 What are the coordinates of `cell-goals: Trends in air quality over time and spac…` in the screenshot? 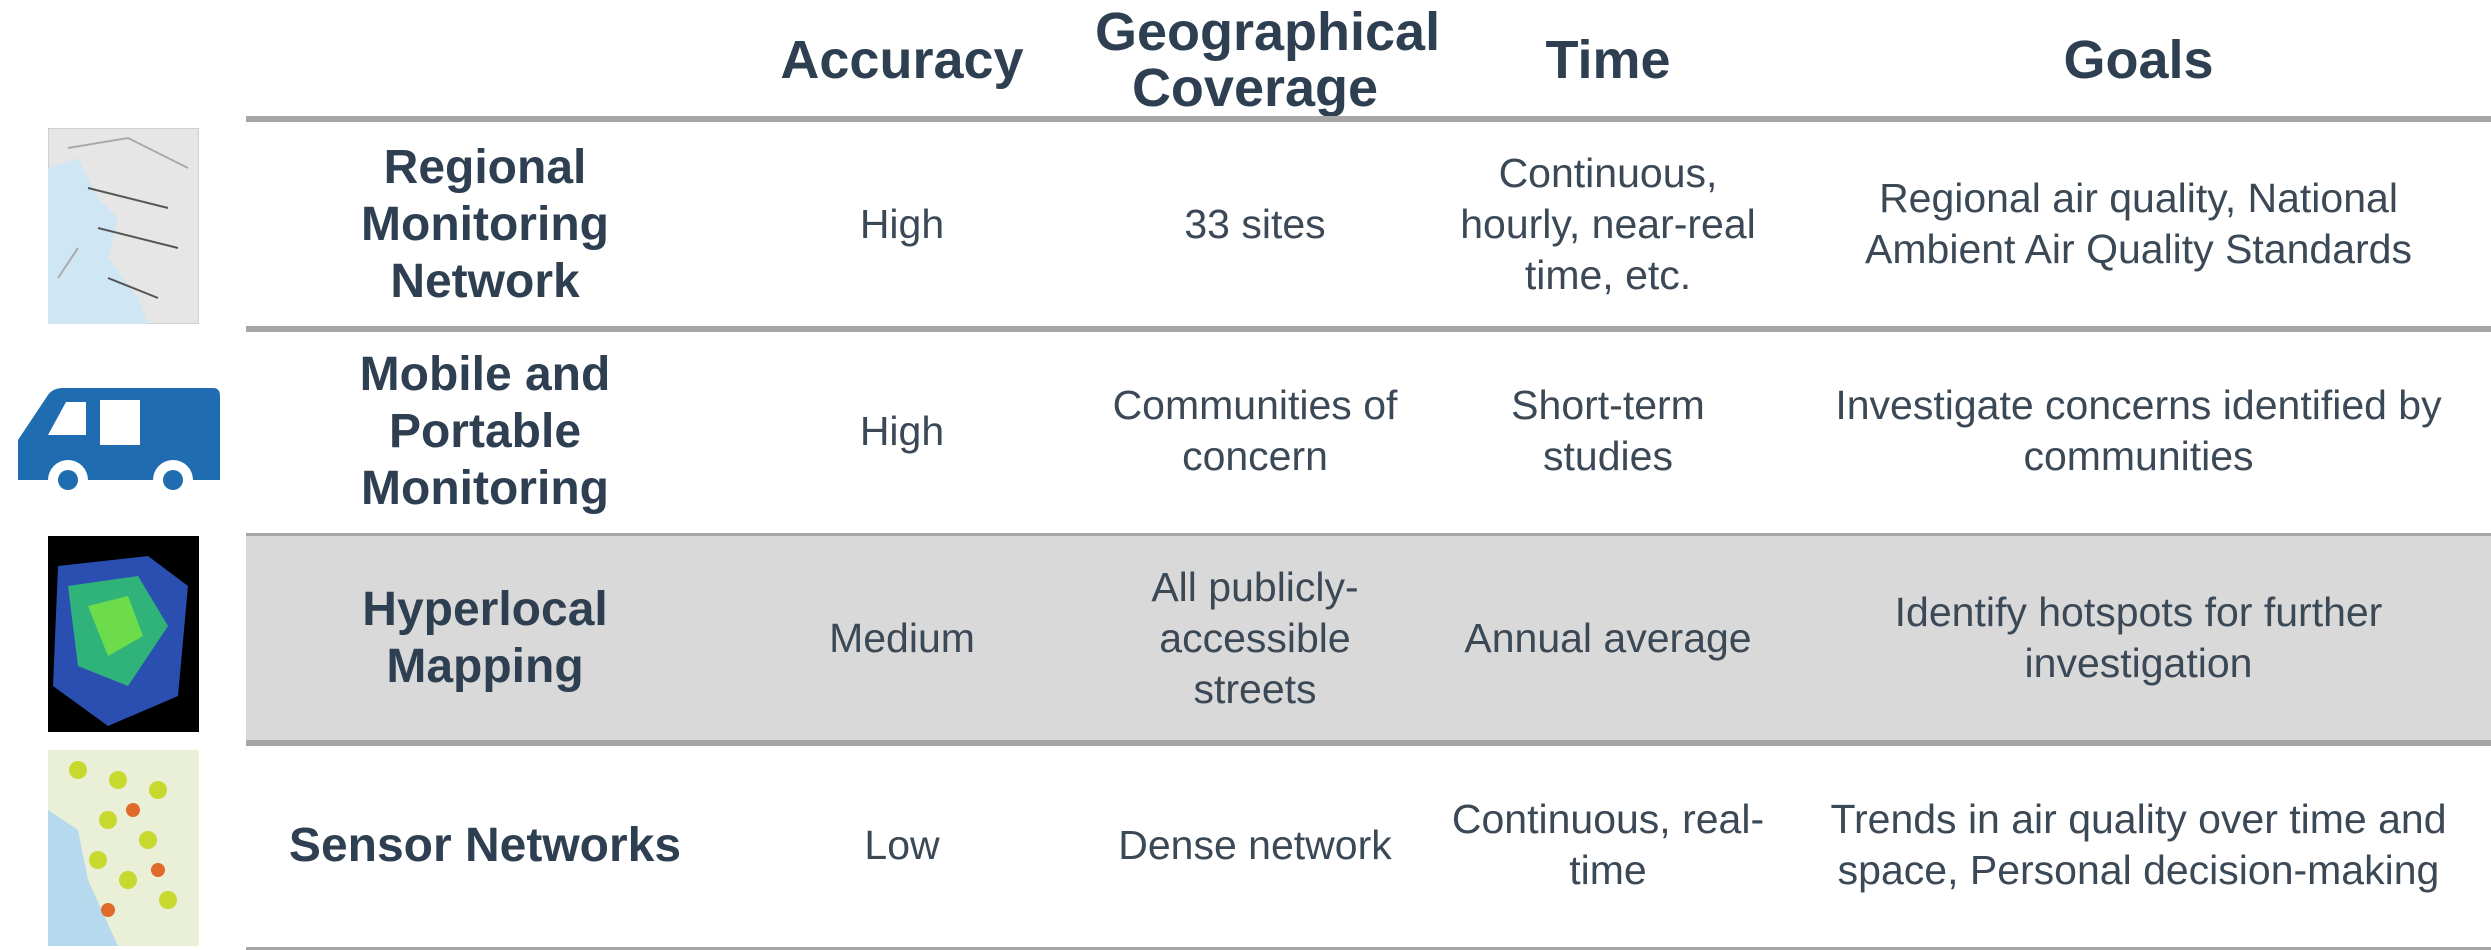 It's located at (2138, 845).